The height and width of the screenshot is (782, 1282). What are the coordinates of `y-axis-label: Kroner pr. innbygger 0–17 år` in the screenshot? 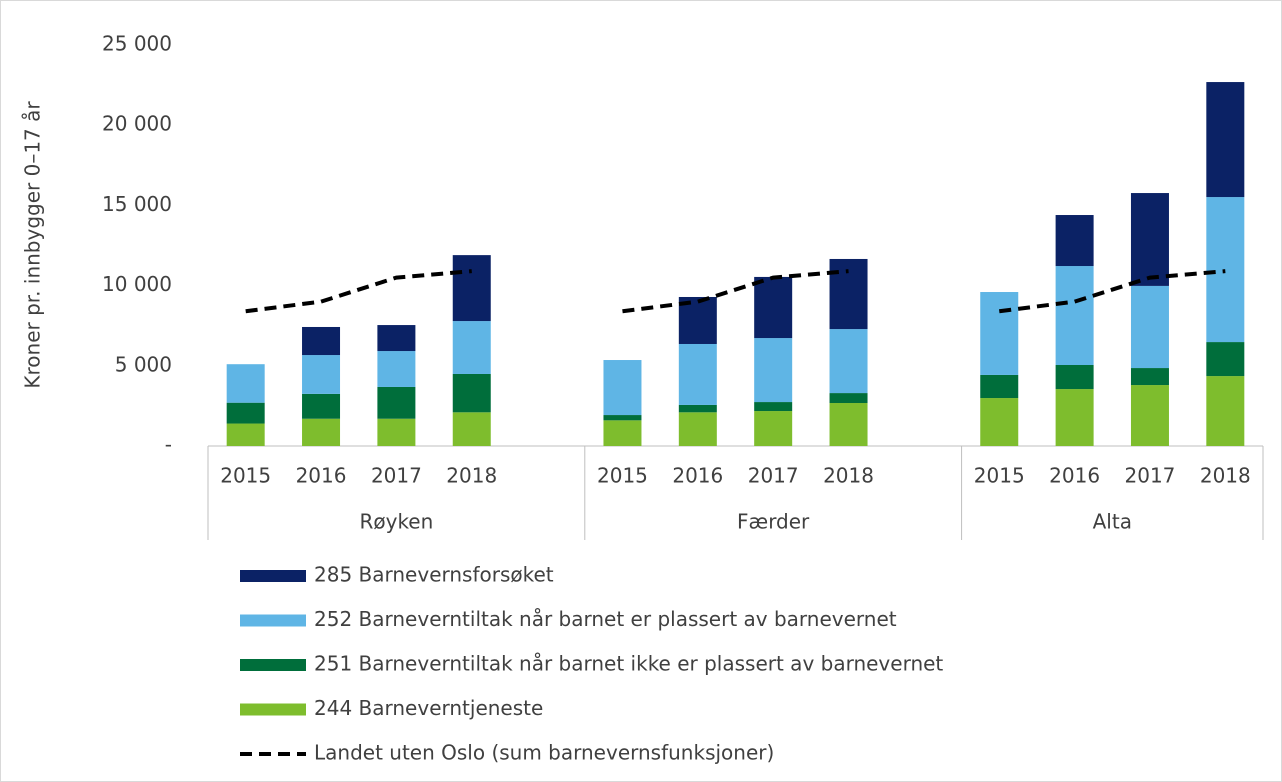 It's located at (33, 245).